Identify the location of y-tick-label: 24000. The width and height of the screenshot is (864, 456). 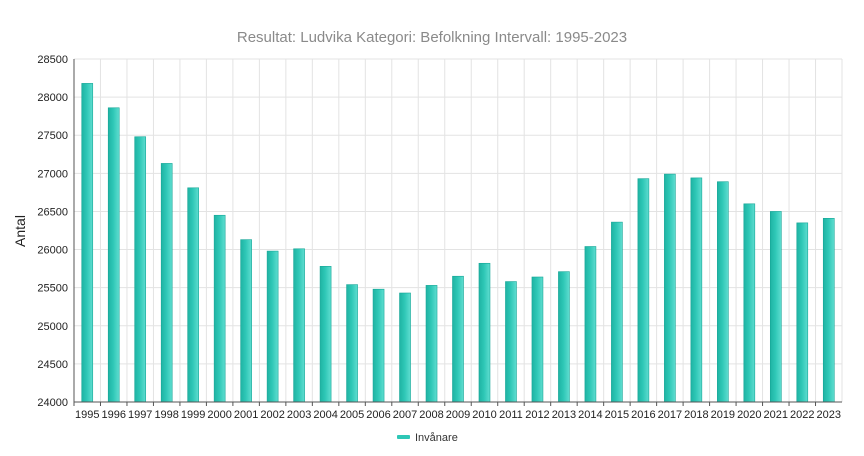
(52, 403).